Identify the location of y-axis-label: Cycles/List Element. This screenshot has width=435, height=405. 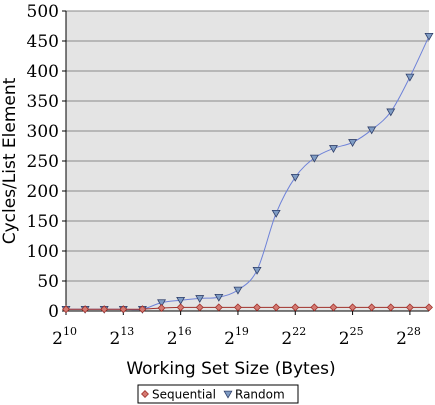
(10, 160).